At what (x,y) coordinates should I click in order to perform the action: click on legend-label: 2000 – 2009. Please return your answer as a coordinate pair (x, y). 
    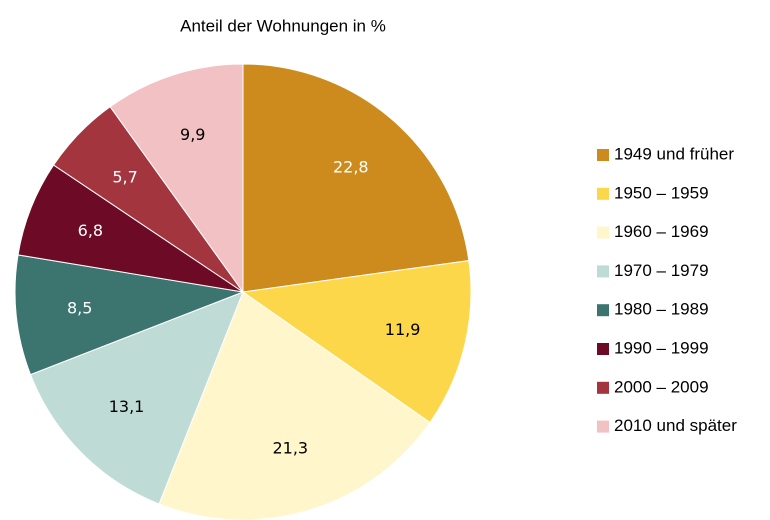
    Looking at the image, I should click on (661, 386).